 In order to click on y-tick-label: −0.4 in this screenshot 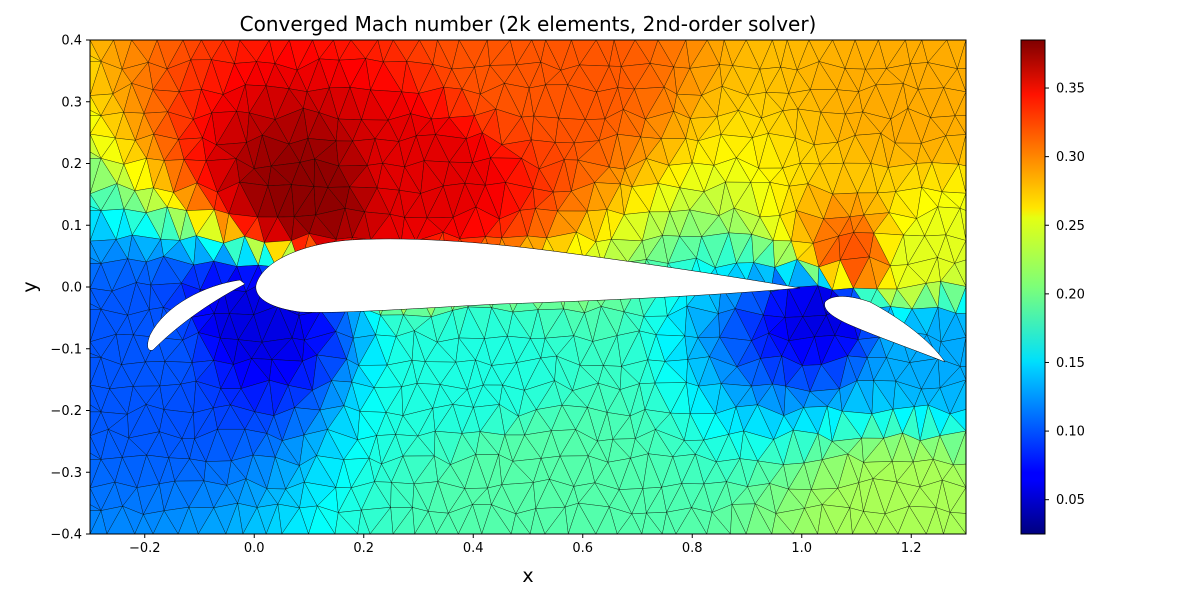, I will do `click(66, 535)`.